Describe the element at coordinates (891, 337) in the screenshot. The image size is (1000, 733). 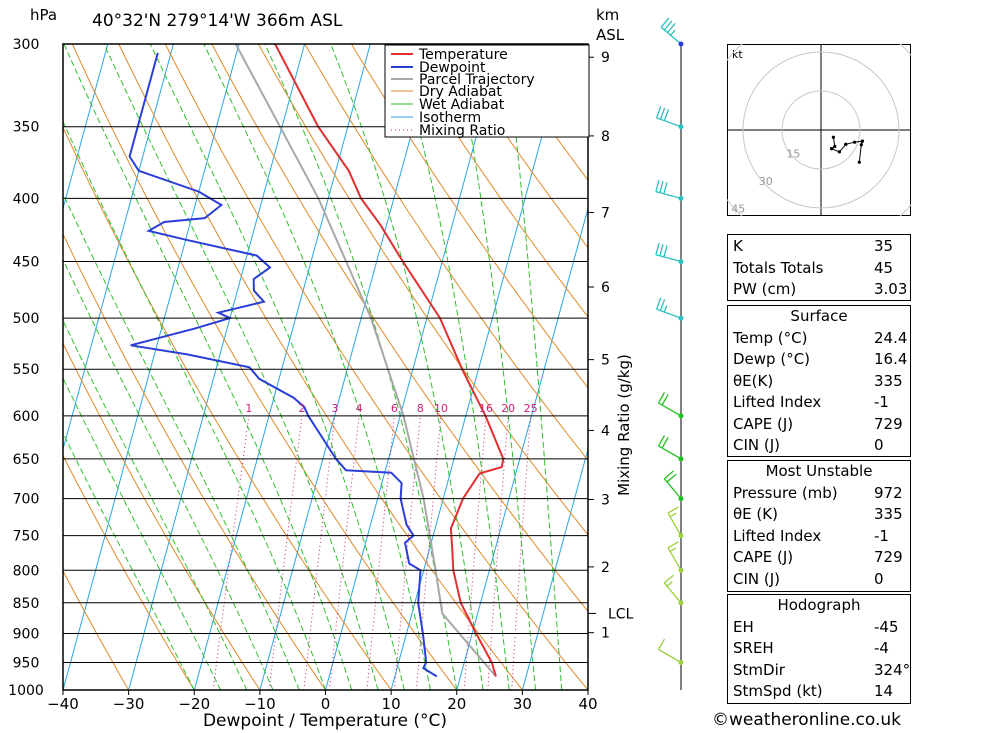
I see `surface-value: 24.4` at that location.